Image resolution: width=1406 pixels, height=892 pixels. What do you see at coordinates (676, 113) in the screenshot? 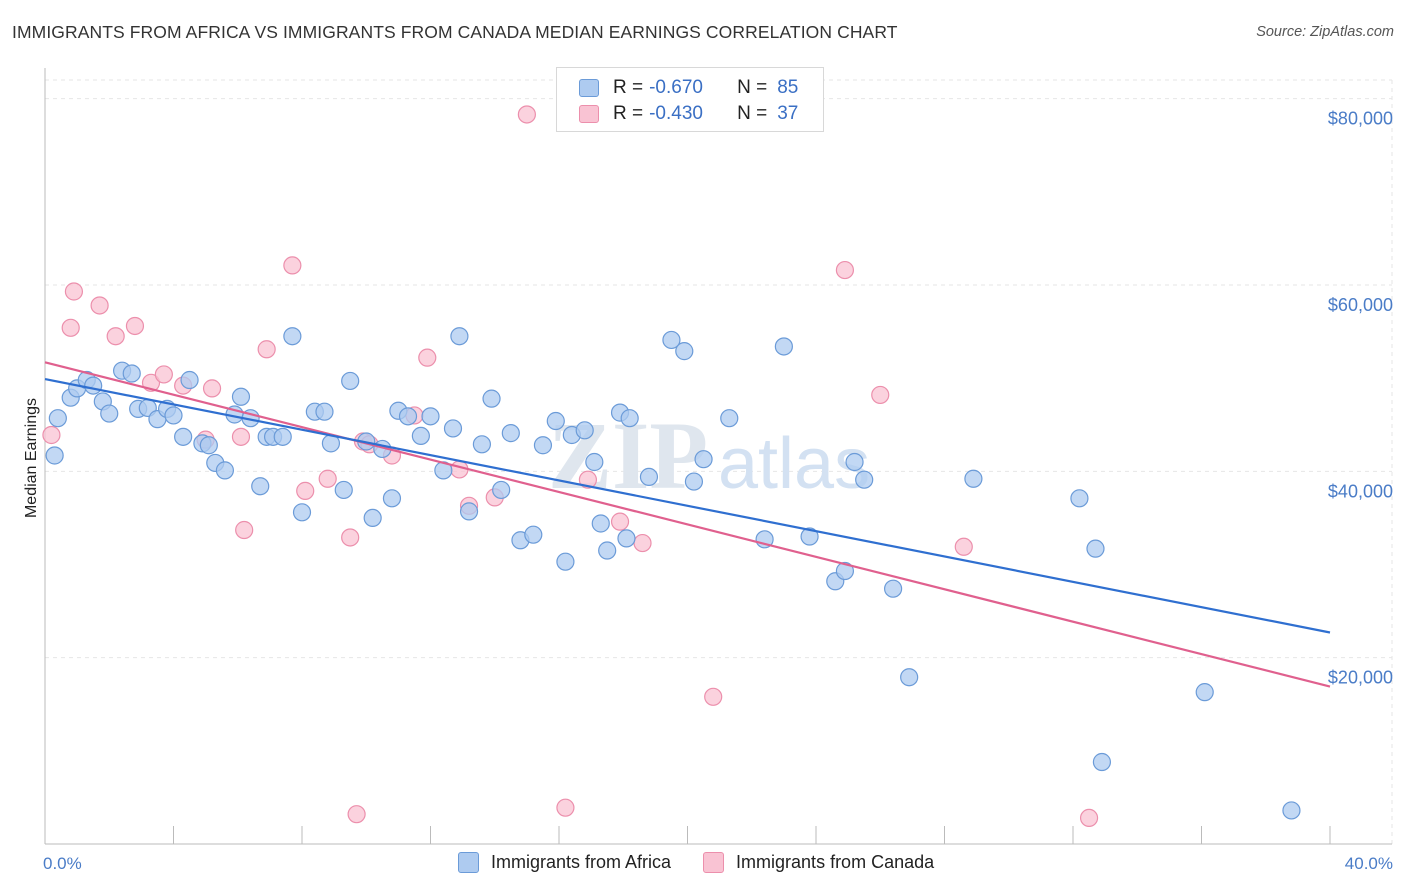
I see `canada-r-value: -0.430` at bounding box center [676, 113].